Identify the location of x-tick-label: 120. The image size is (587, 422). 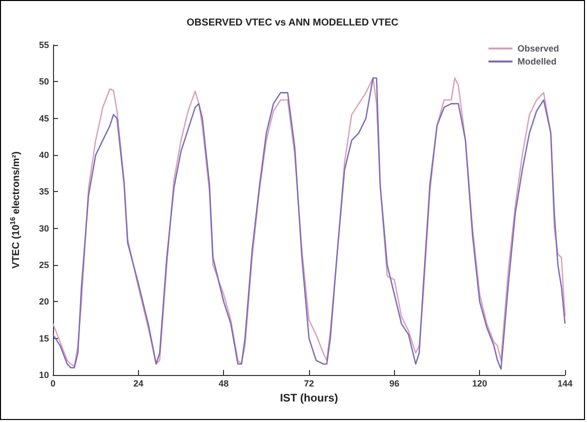
(480, 383).